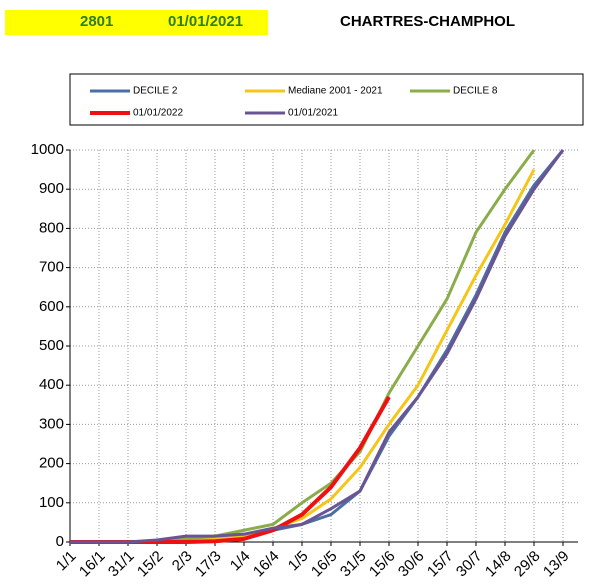 This screenshot has height=588, width=601. What do you see at coordinates (182, 561) in the screenshot?
I see `x-tick-label: 2/3` at bounding box center [182, 561].